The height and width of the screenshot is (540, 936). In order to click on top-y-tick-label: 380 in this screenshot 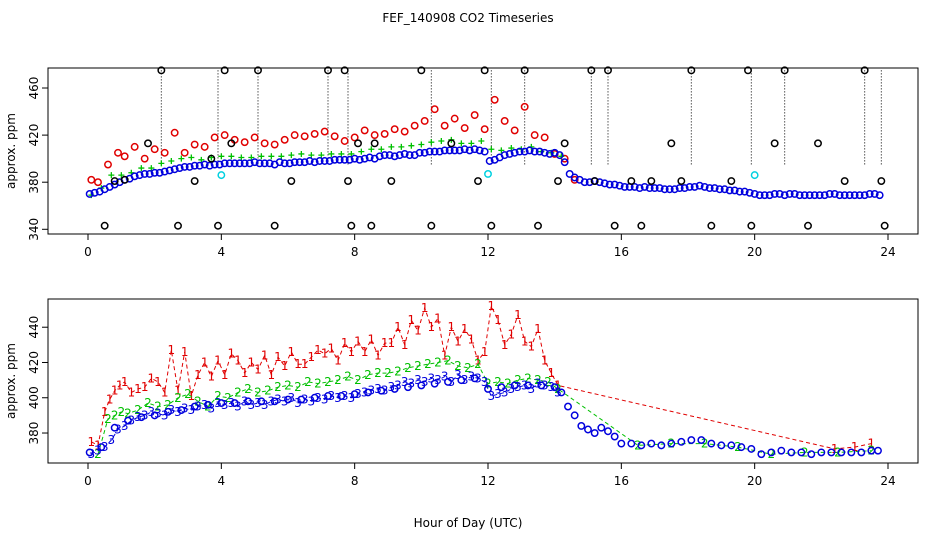, I will do `click(34, 182)`.